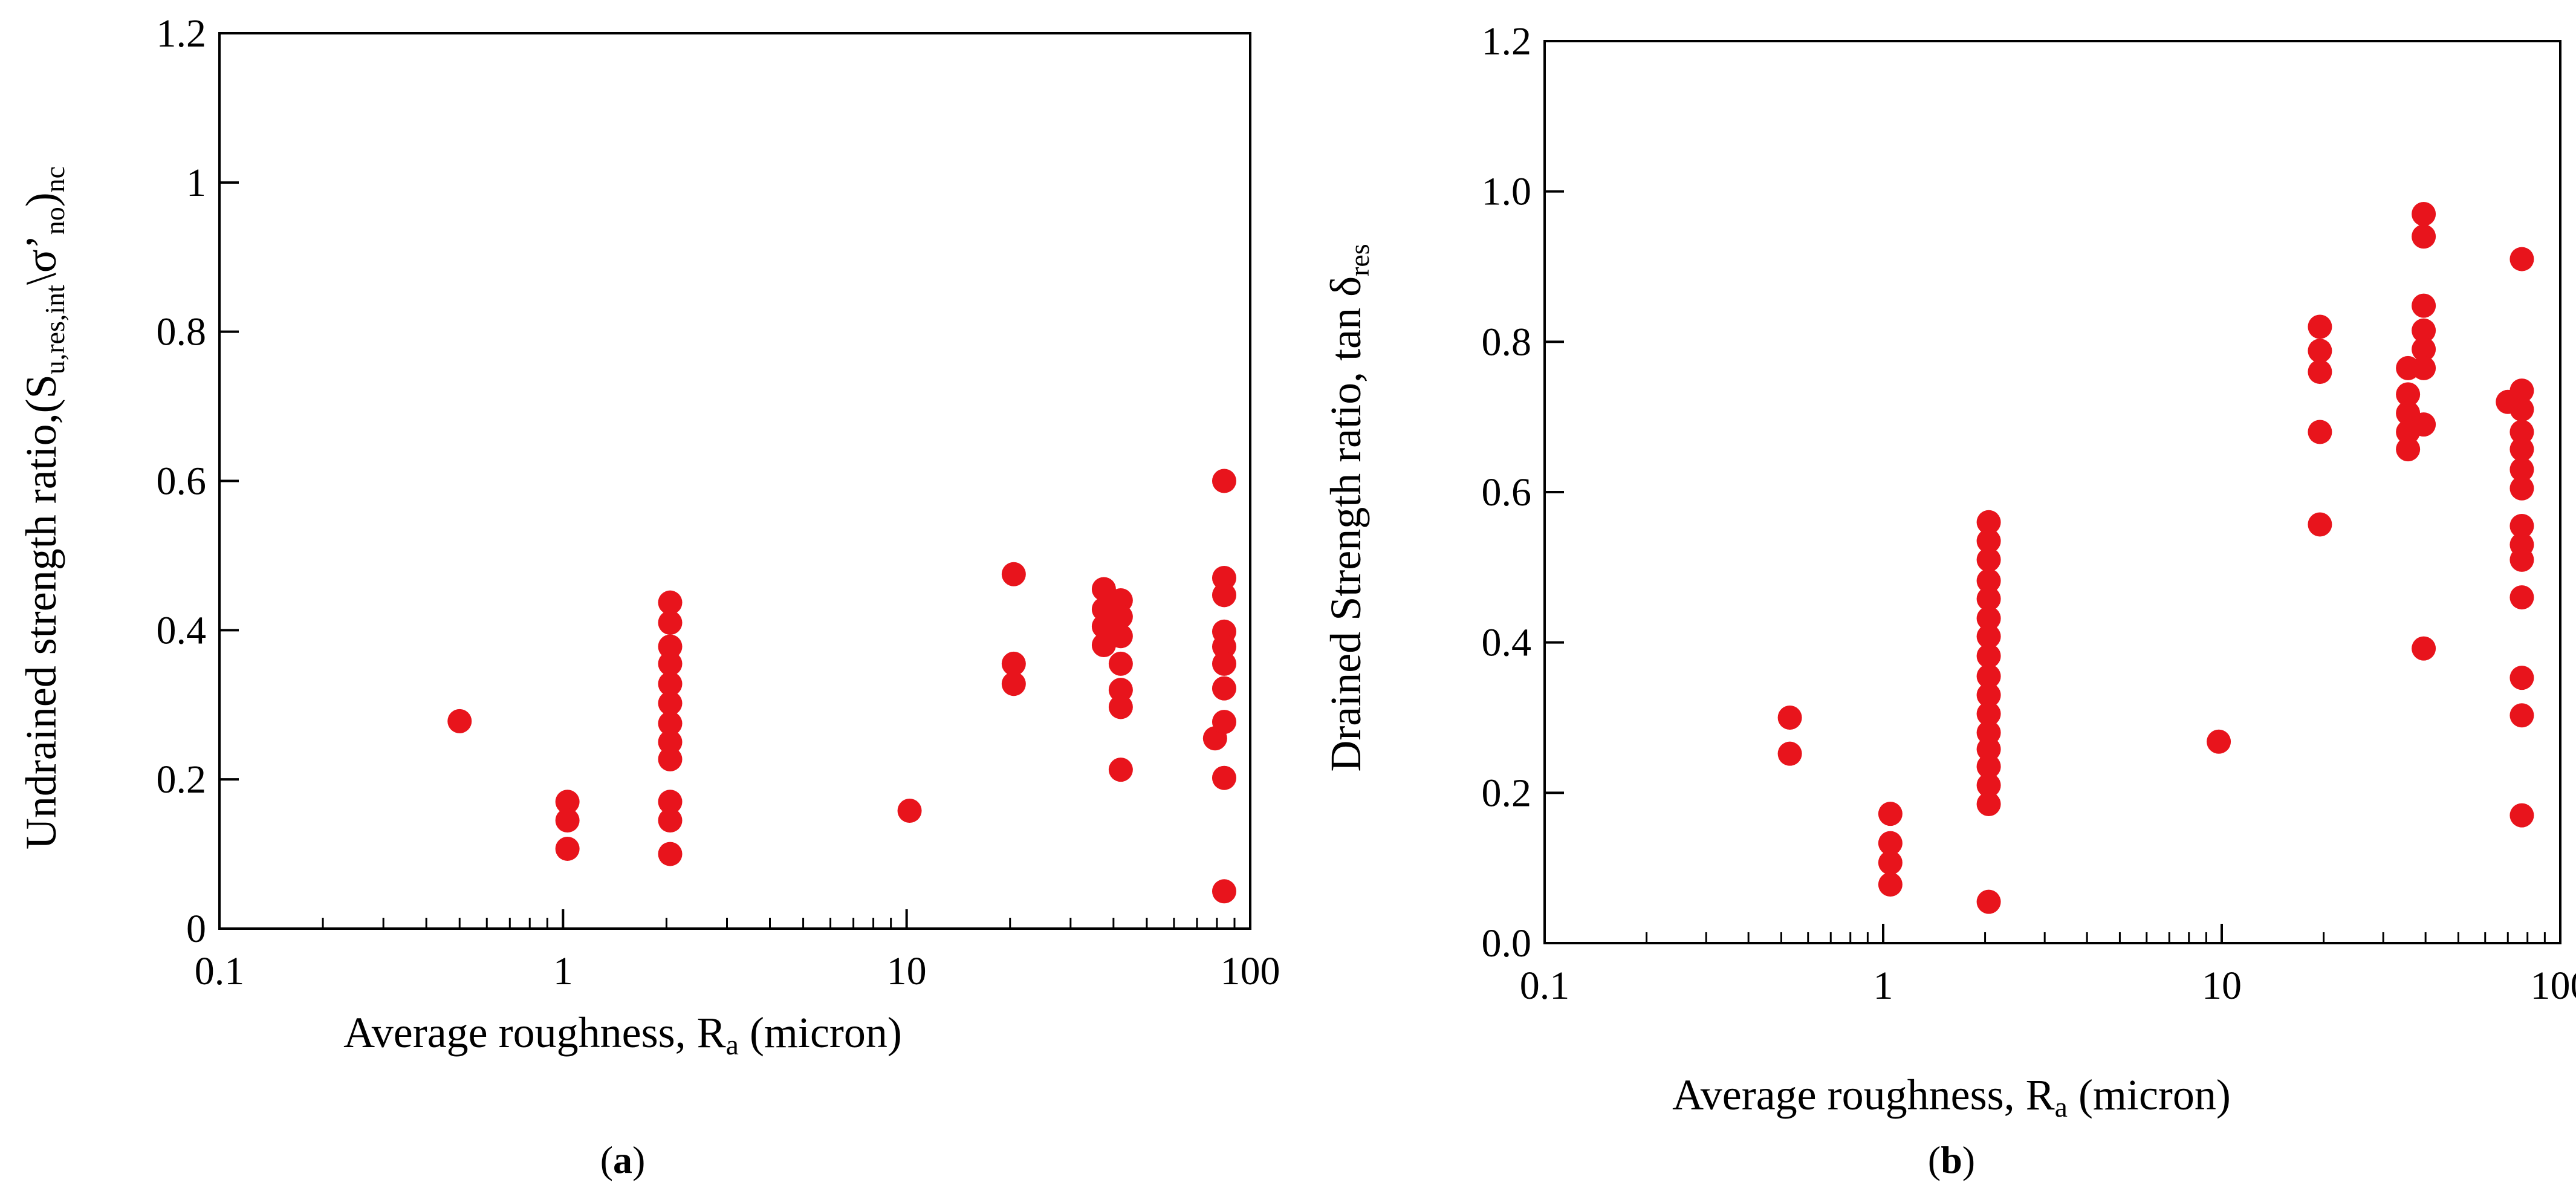  Describe the element at coordinates (2062, 1107) in the screenshot. I see `x-title-b-sub: a` at that location.